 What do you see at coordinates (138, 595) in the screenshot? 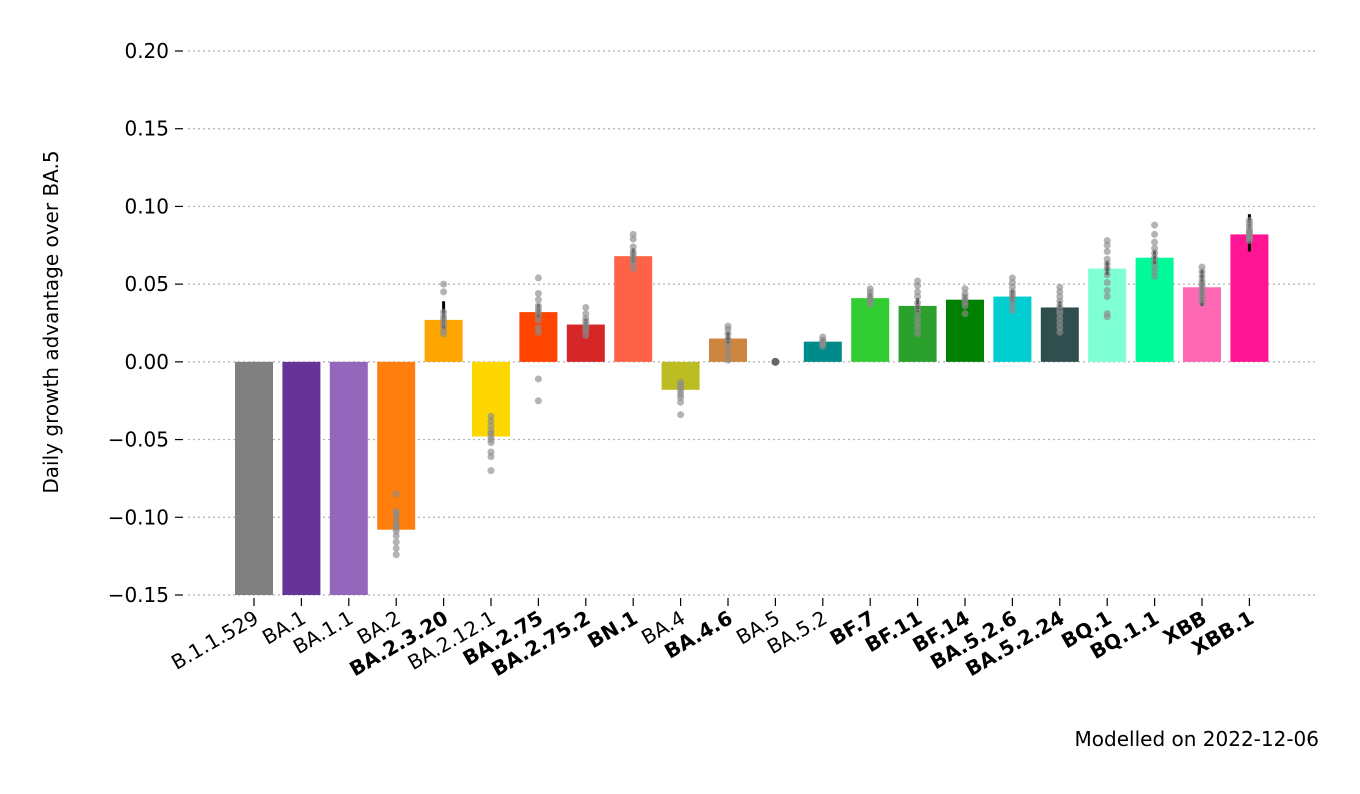
I see `y-tick-label: −0.15` at bounding box center [138, 595].